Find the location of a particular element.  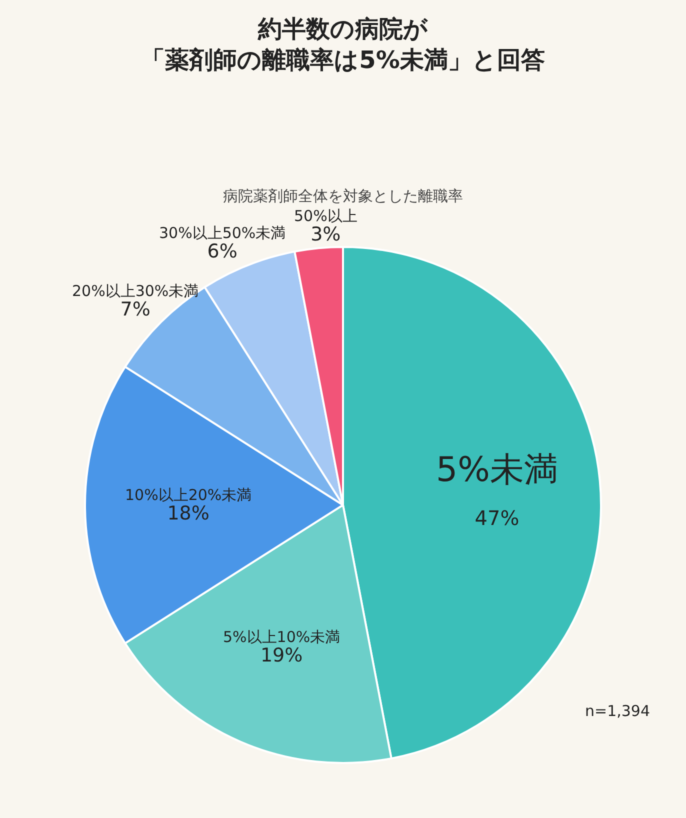

data-label: 18% is located at coordinates (188, 513).